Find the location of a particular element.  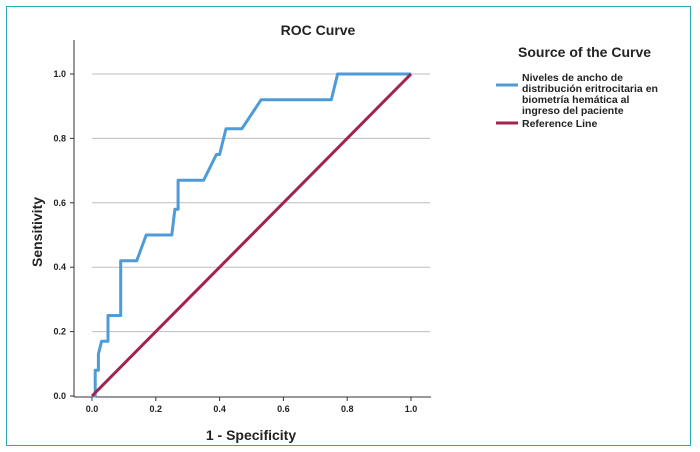

y-tick-label: 0.8 is located at coordinates (59, 138).